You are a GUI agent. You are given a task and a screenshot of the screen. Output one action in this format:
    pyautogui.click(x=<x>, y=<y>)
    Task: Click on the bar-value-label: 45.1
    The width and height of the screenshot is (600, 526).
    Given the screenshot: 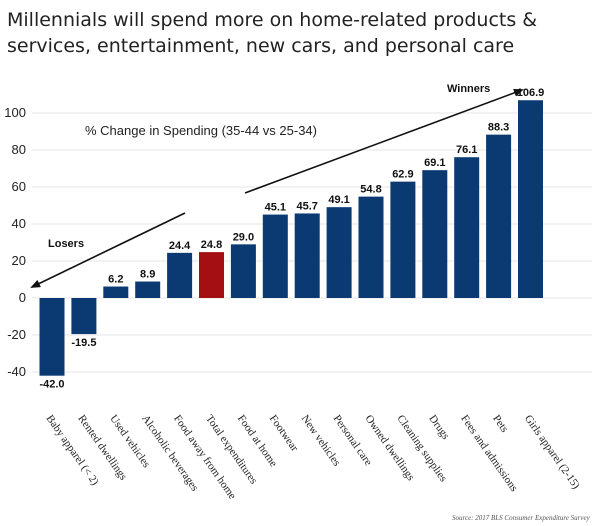 What is the action you would take?
    pyautogui.click(x=275, y=208)
    